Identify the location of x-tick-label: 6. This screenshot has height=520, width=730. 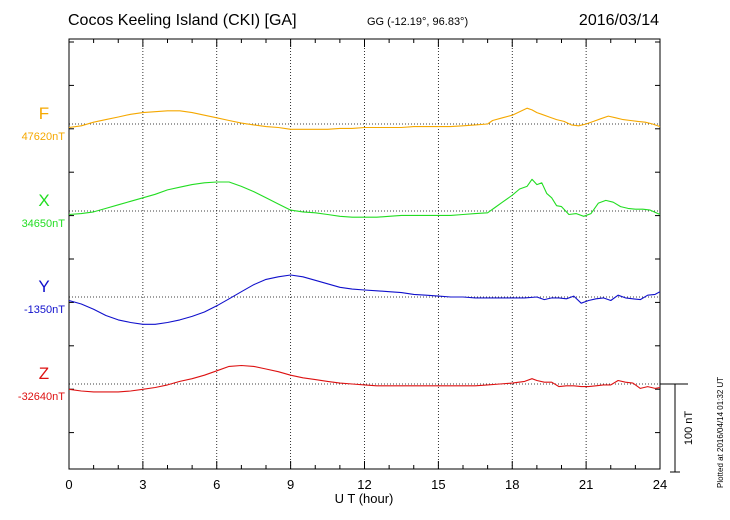
(216, 484).